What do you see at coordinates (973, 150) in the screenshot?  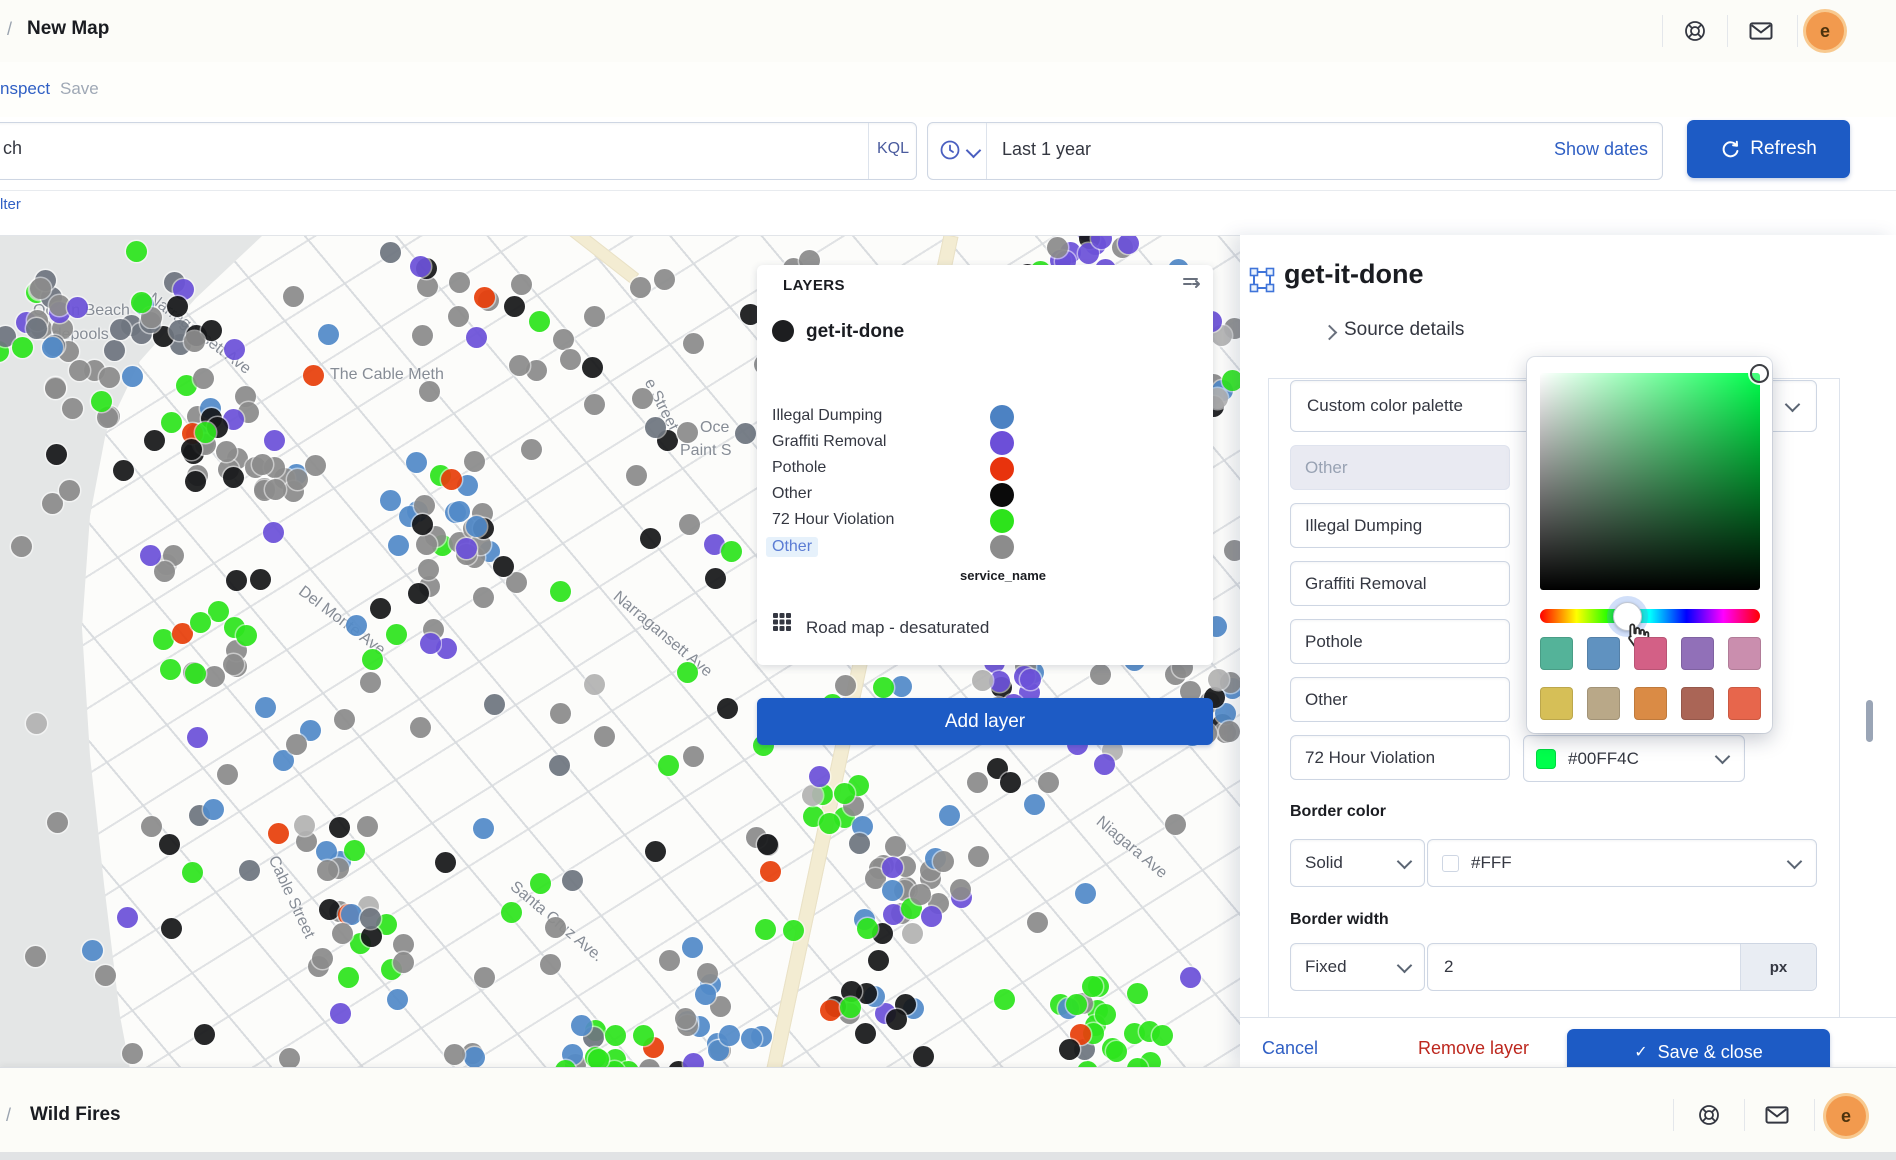 I see `chevron-down-icon` at bounding box center [973, 150].